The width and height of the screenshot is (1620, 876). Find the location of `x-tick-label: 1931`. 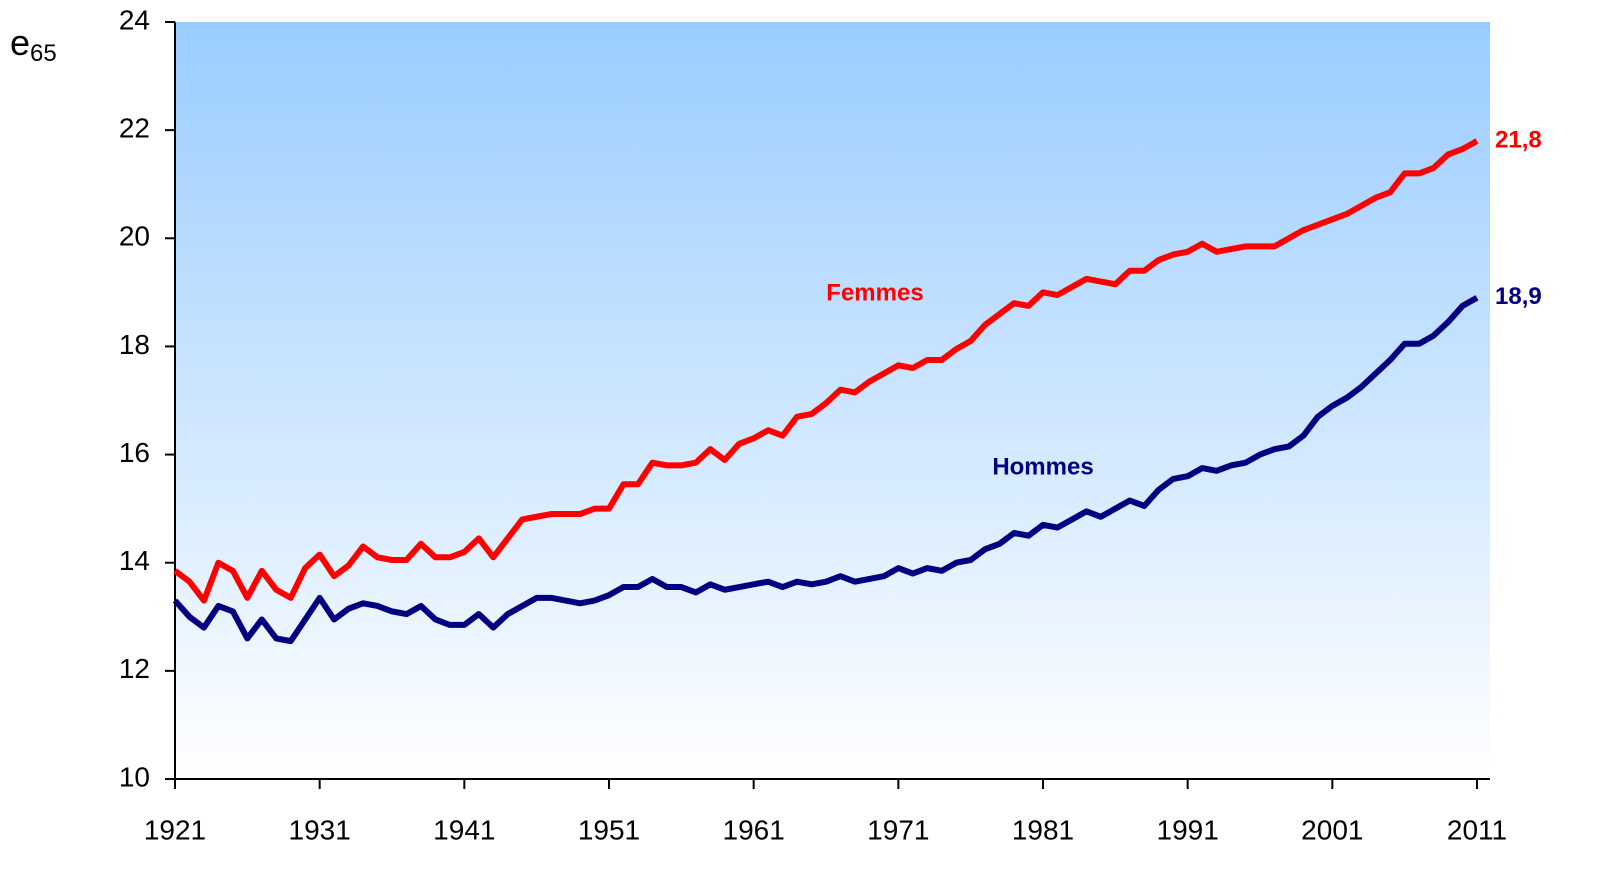

x-tick-label: 1931 is located at coordinates (320, 829).